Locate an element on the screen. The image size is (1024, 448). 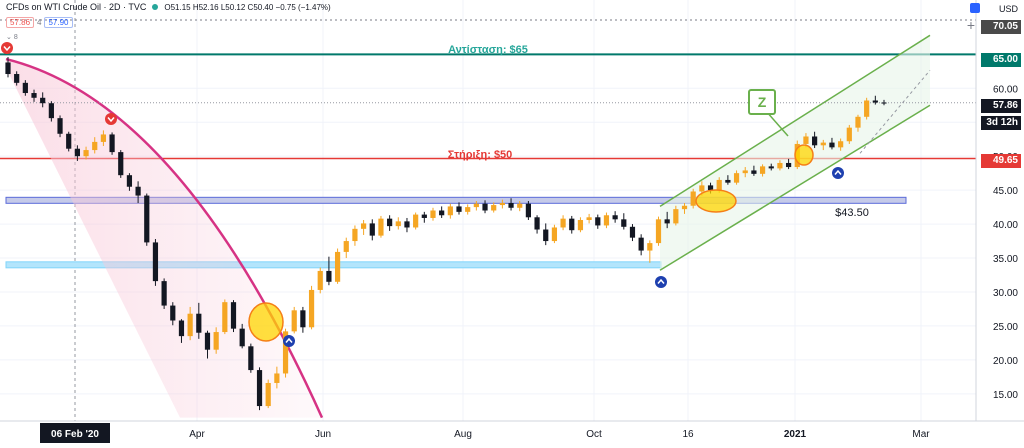
x-tick-label: 06 Feb '20 is located at coordinates (75, 434).